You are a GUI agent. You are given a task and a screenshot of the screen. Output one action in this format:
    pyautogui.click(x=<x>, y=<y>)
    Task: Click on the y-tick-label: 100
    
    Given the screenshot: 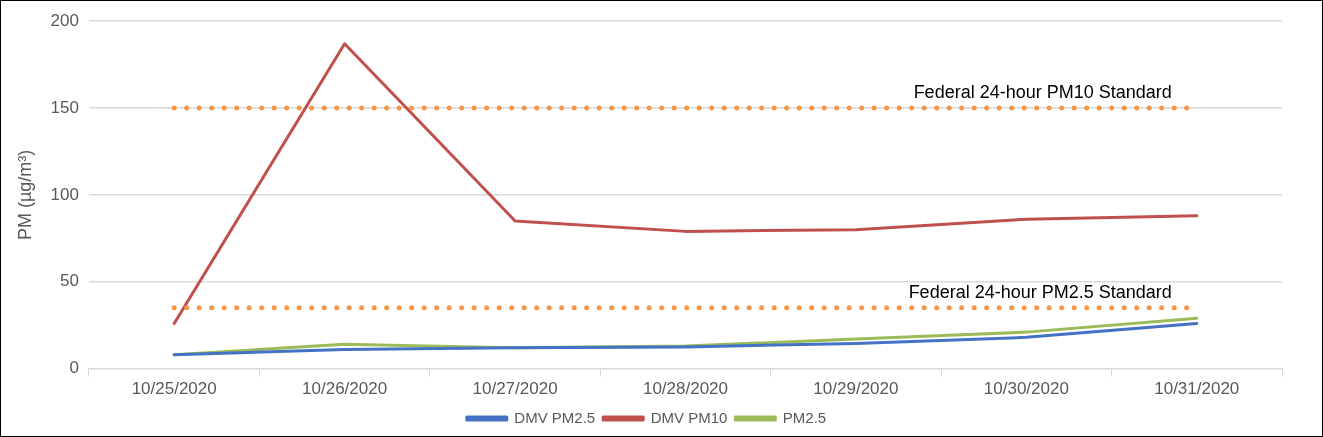 What is the action you would take?
    pyautogui.click(x=64, y=194)
    